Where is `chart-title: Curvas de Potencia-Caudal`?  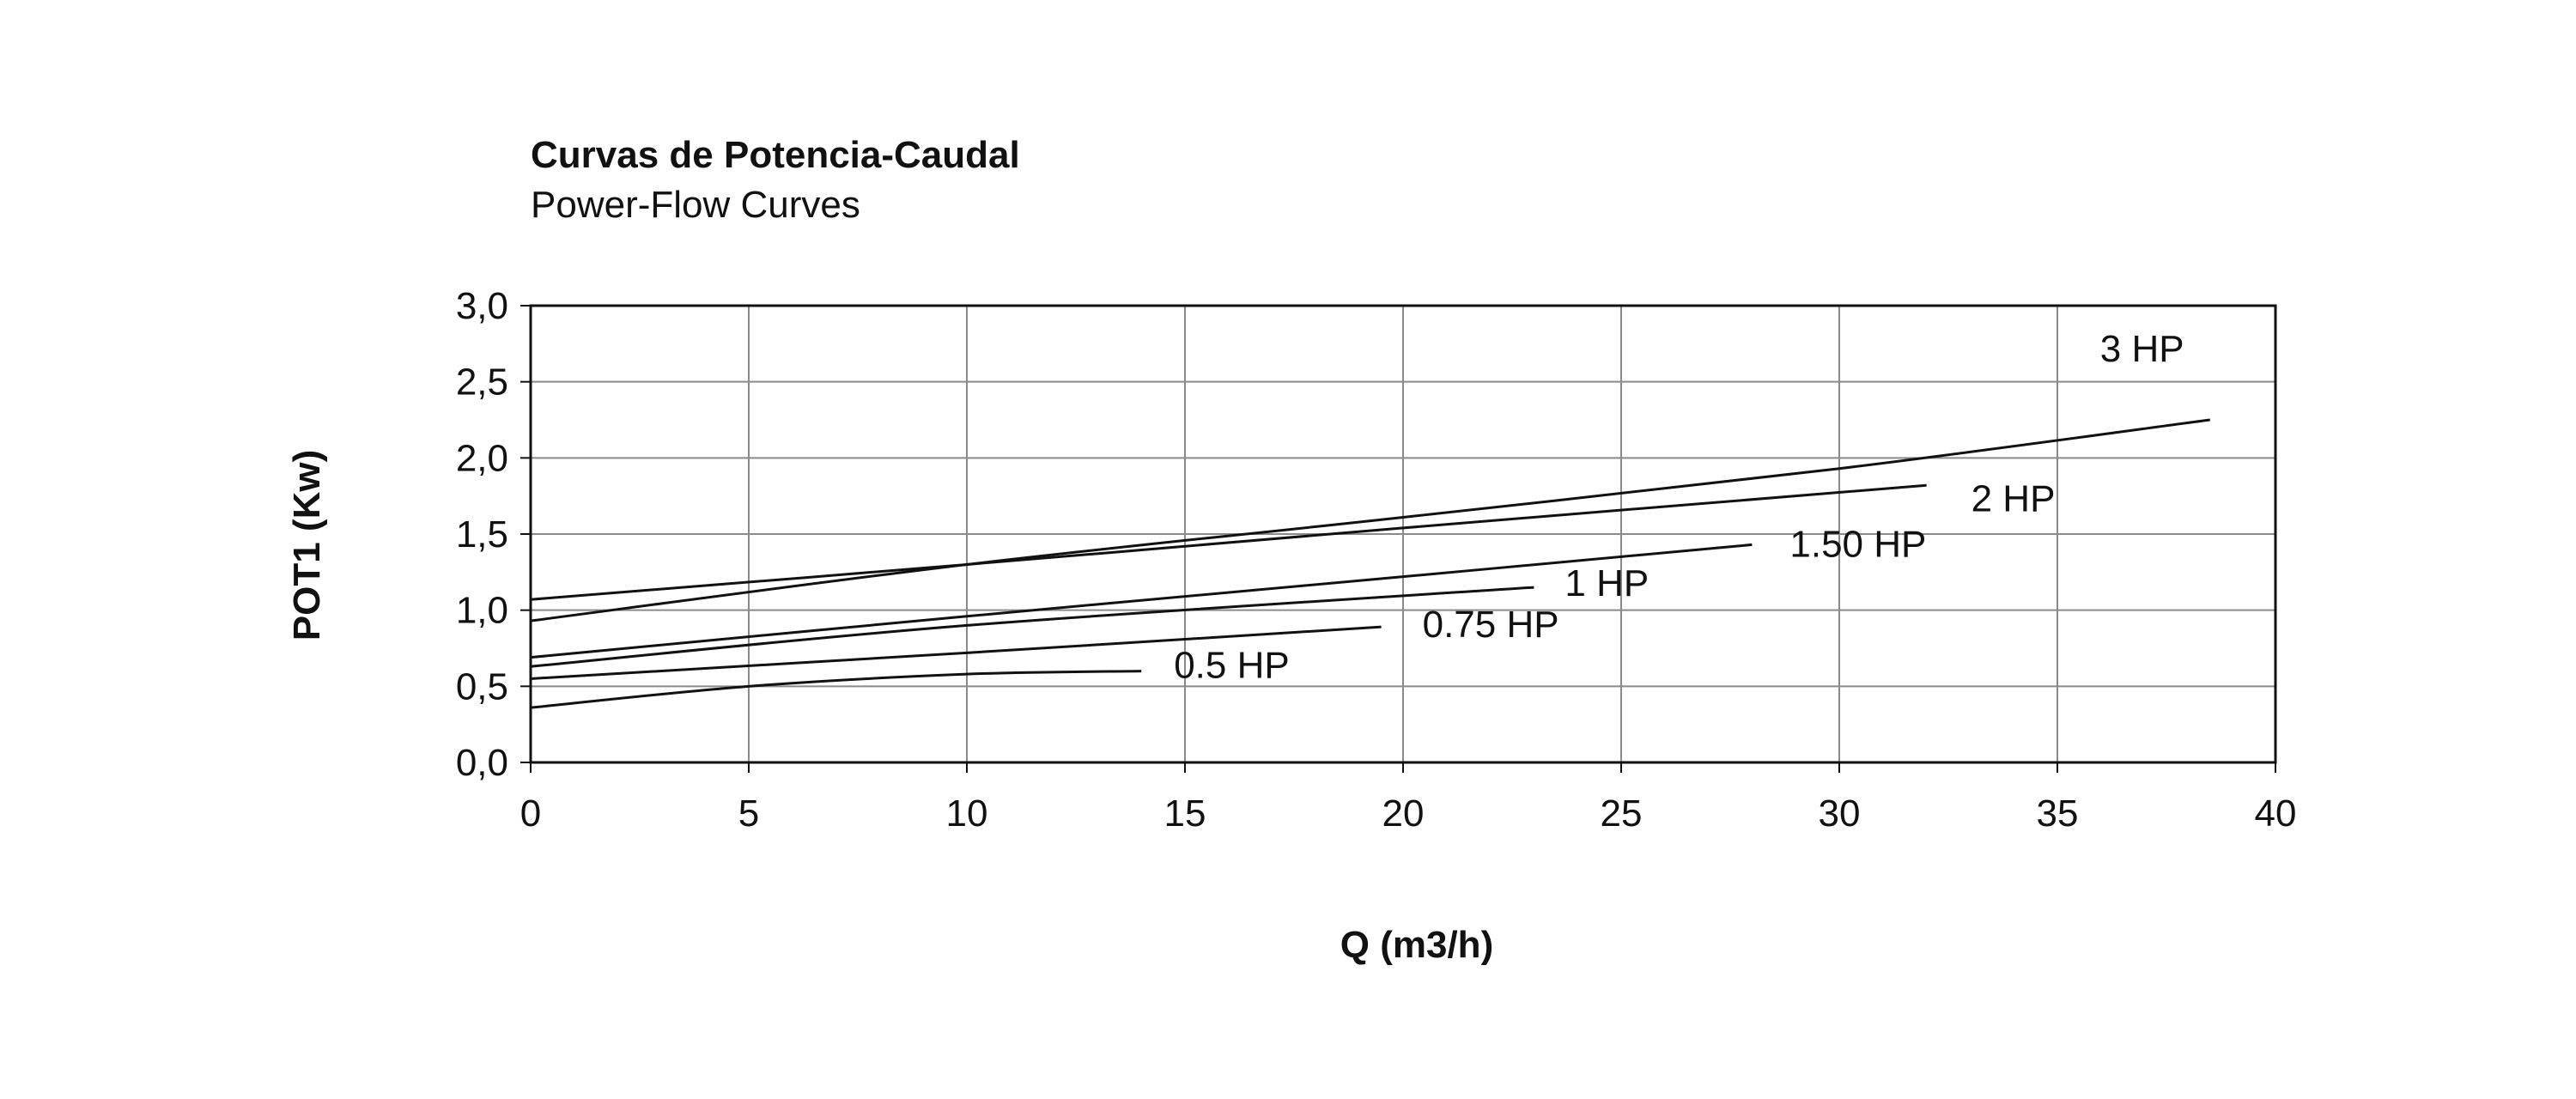 chart-title: Curvas de Potencia-Caudal is located at coordinates (775, 155).